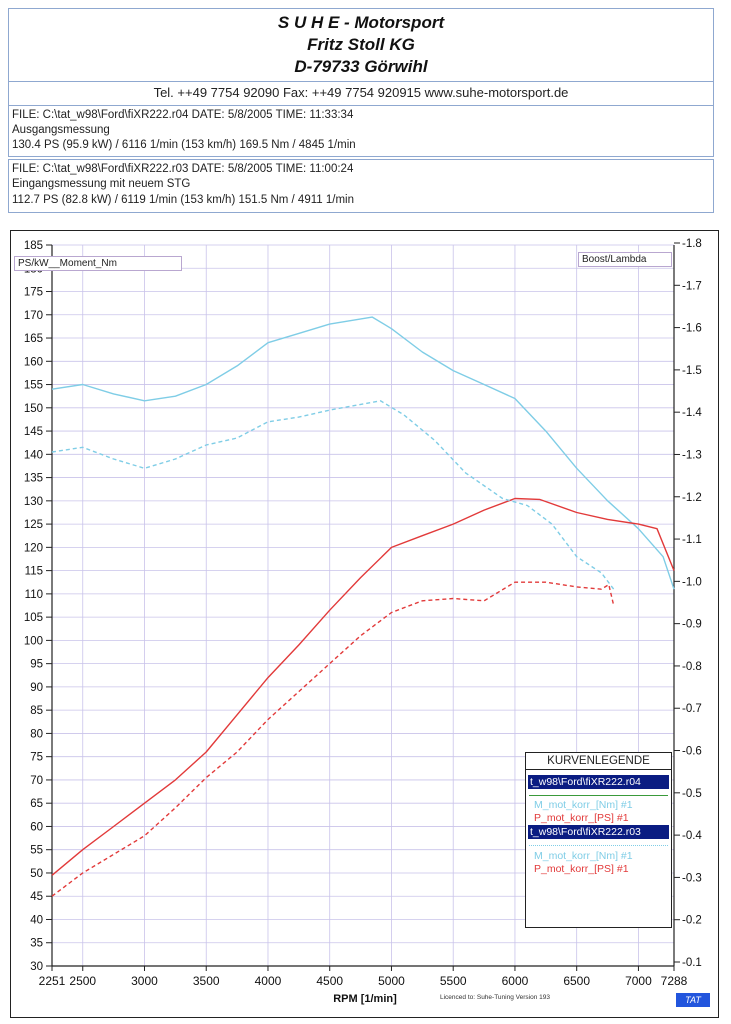 The height and width of the screenshot is (1024, 731). I want to click on y-tick-label: 145, so click(33, 432).